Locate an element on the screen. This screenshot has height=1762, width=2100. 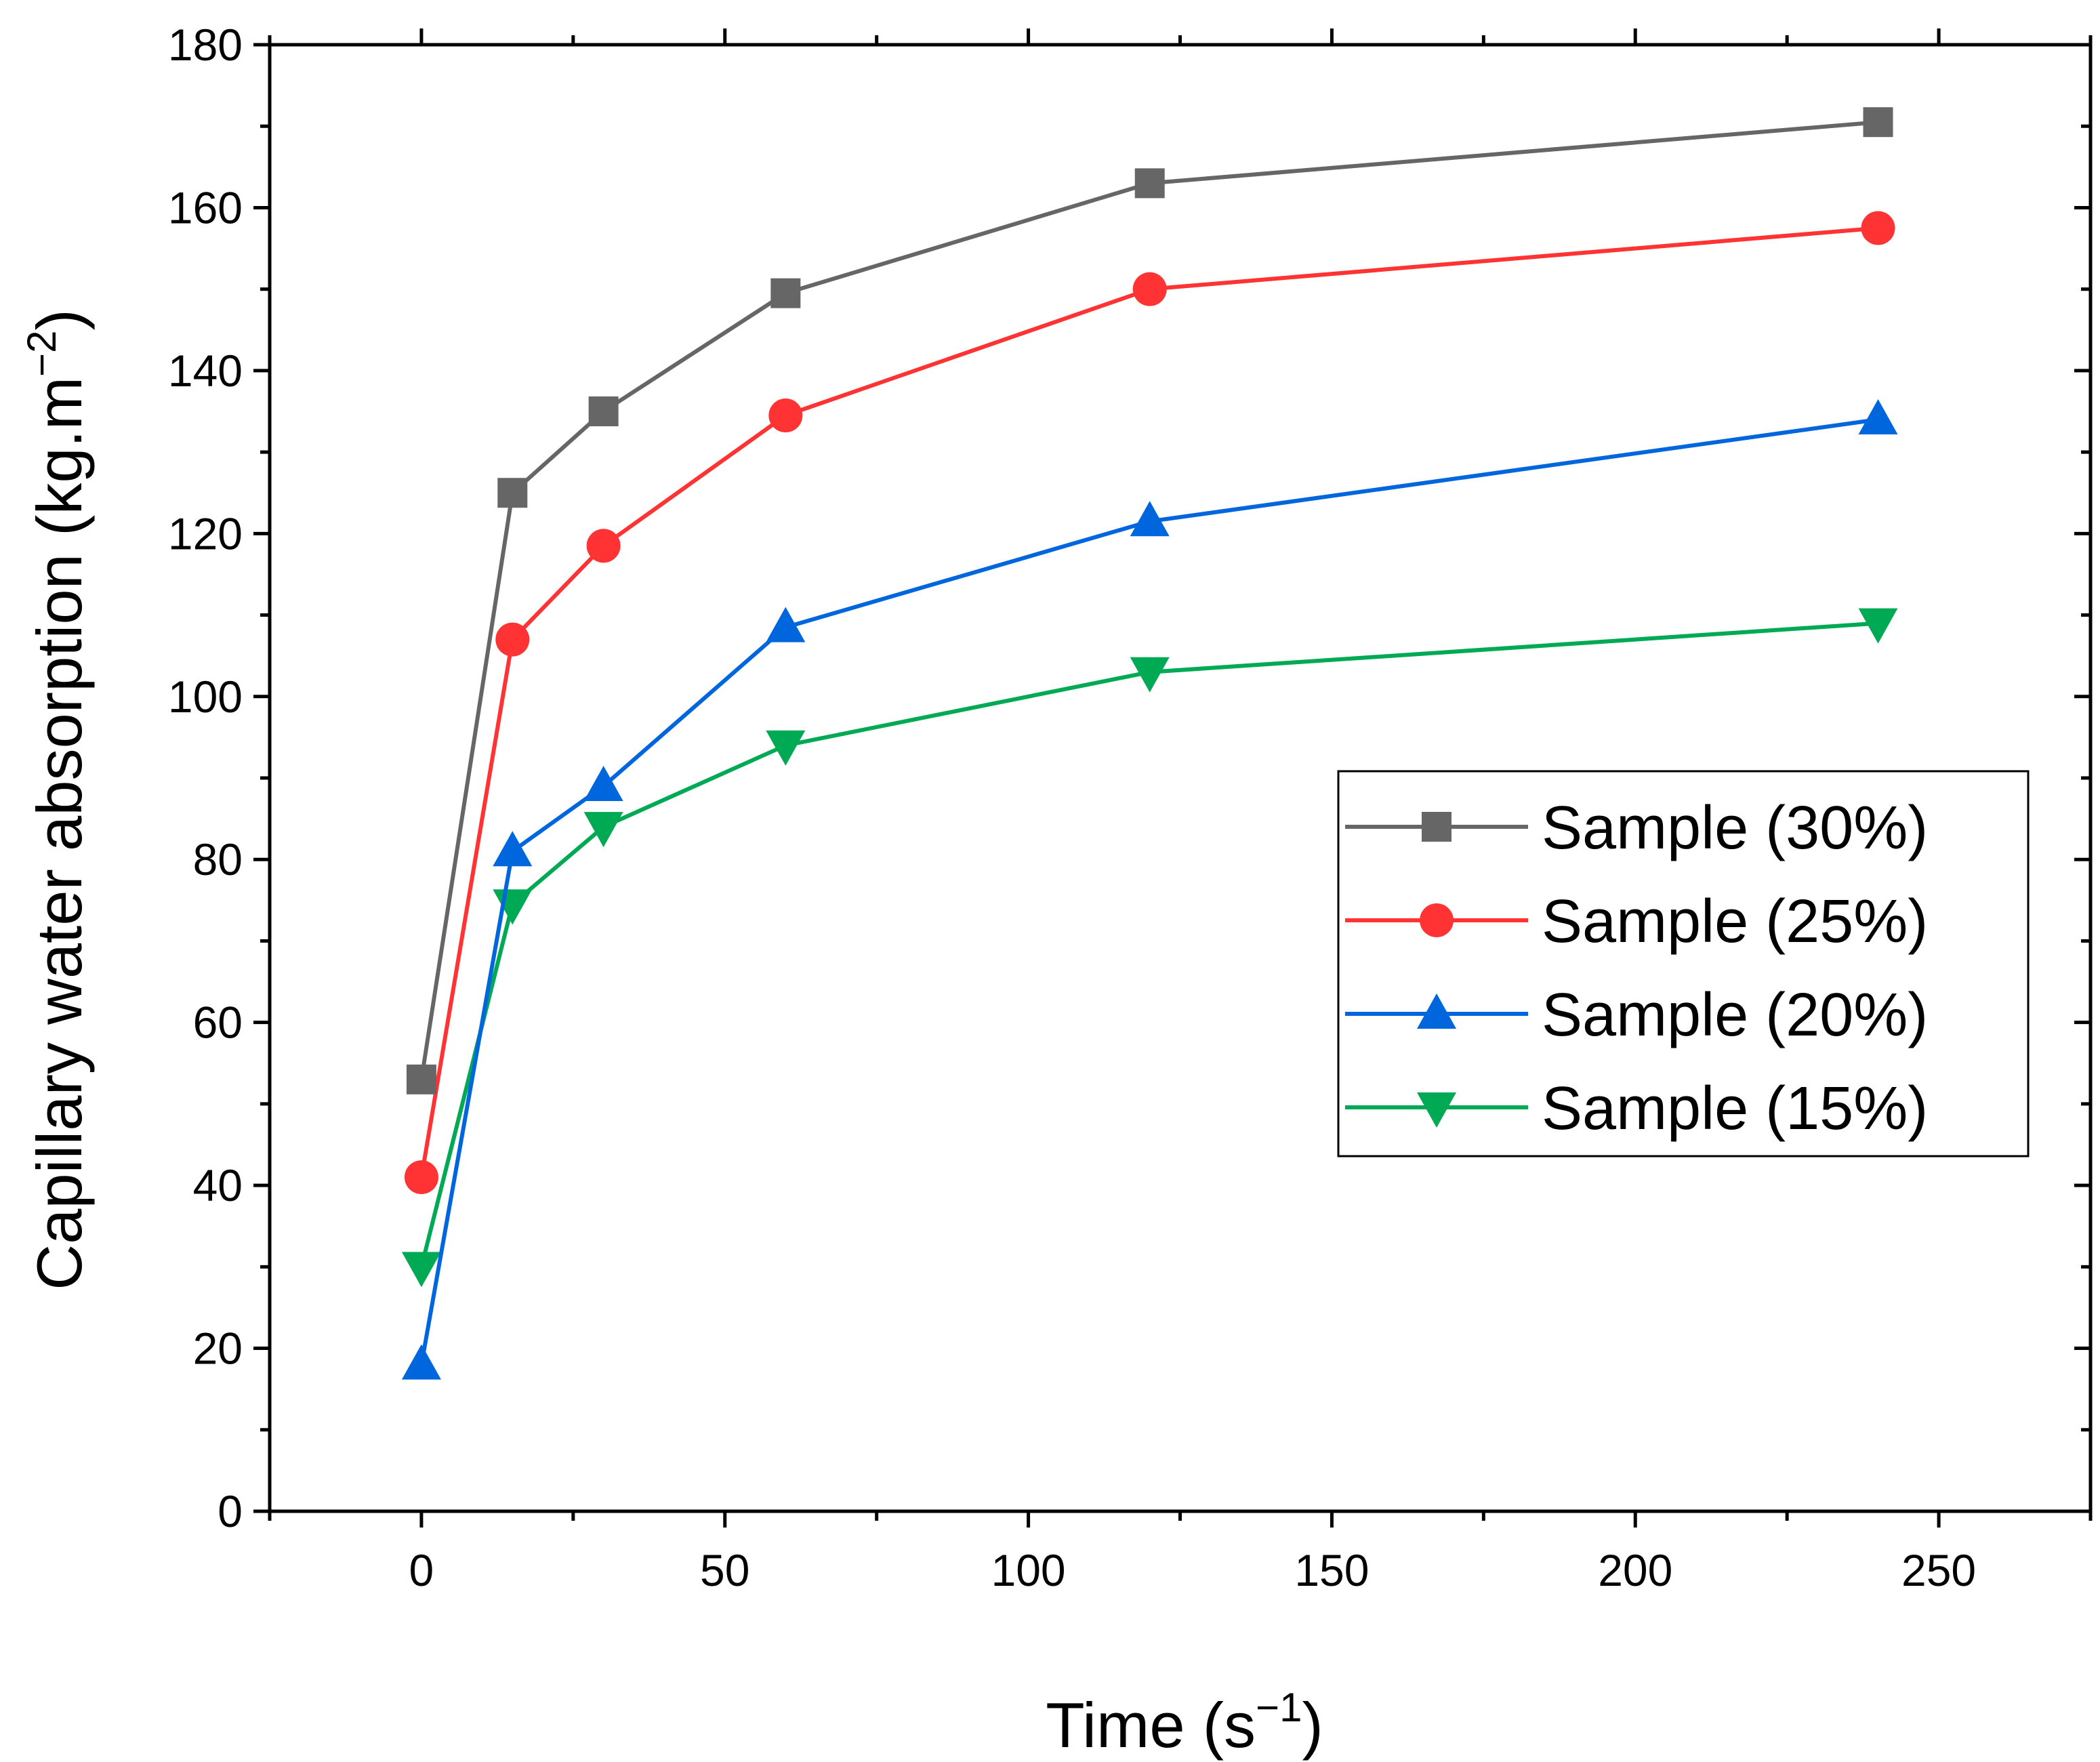
y-tick-label: 80 is located at coordinates (218, 859).